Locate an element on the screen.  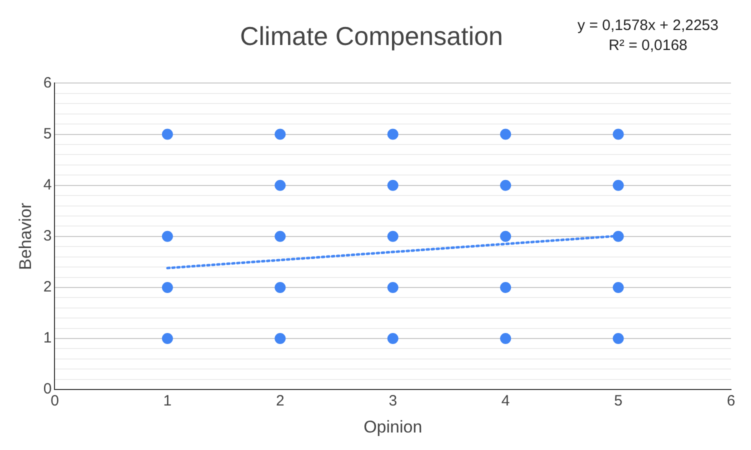
x-tick-label: 6 is located at coordinates (731, 401).